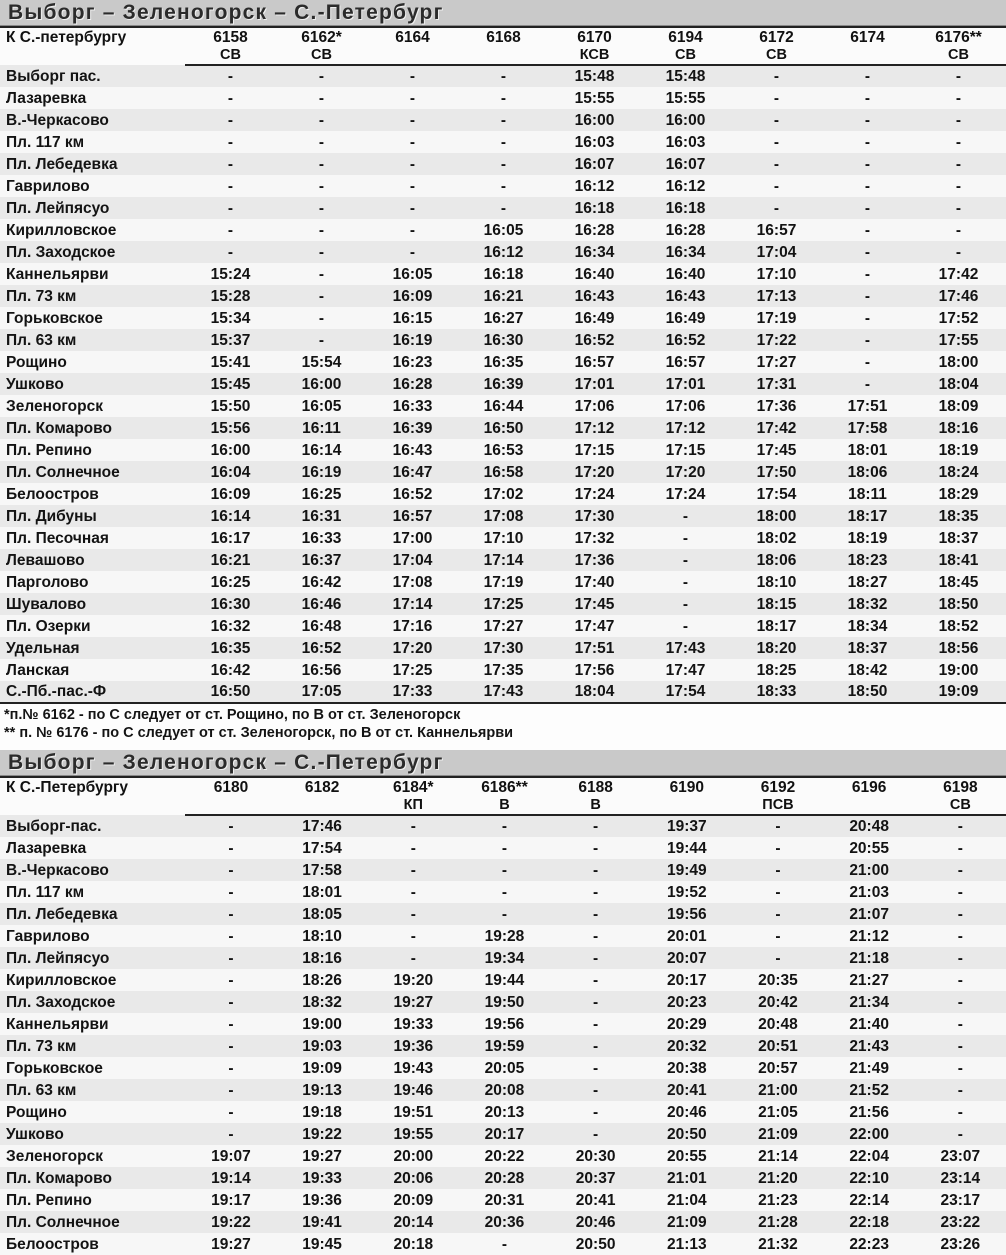 This screenshot has width=1006, height=1255. I want to click on departure-time: 19:36, so click(413, 1046).